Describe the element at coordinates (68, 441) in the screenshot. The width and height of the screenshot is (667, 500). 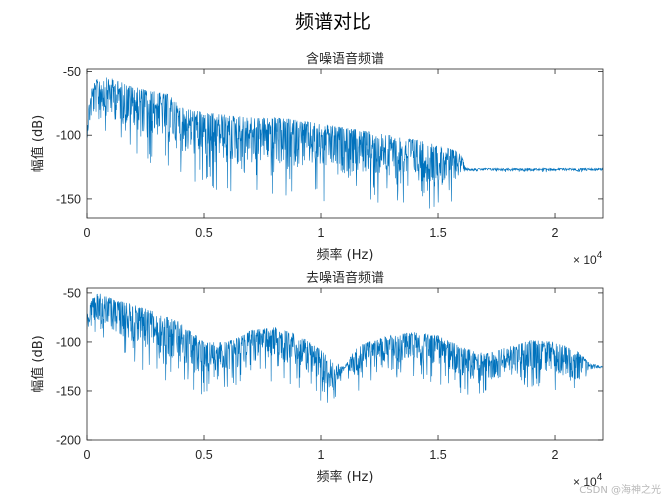
I see `y-tick-label: -200` at that location.